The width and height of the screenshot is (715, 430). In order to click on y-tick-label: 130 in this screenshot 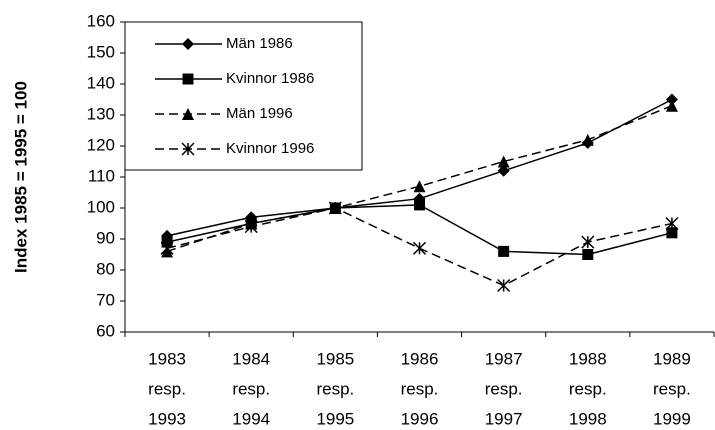, I will do `click(101, 113)`.